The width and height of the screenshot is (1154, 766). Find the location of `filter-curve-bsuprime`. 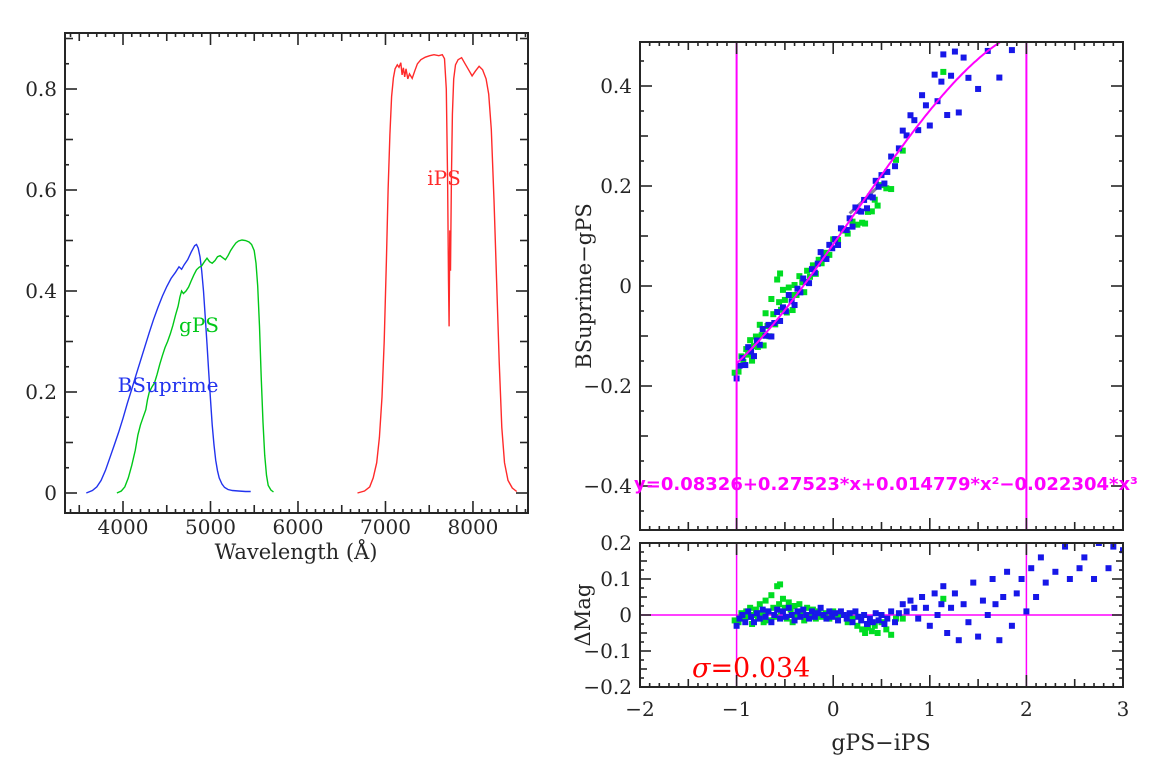

filter-curve-bsuprime is located at coordinates (168, 368).